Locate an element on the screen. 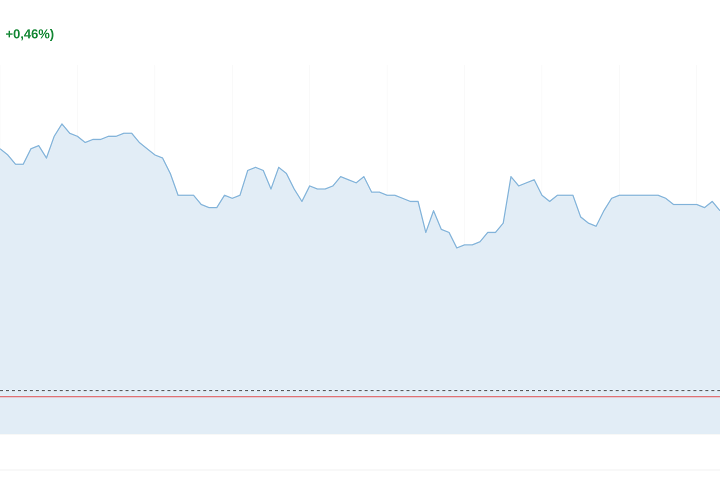 The height and width of the screenshot is (480, 720). text: +0,46%) is located at coordinates (30, 35).